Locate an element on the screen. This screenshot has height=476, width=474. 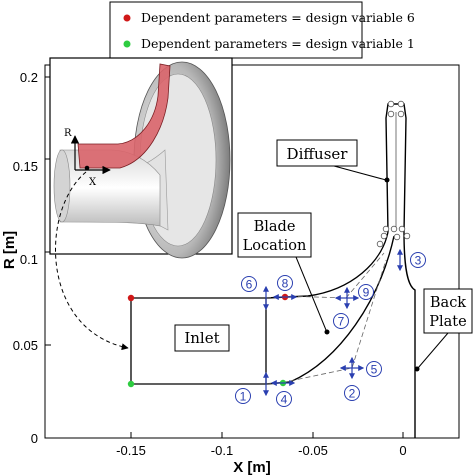
svg-text: 1 is located at coordinates (243, 397).